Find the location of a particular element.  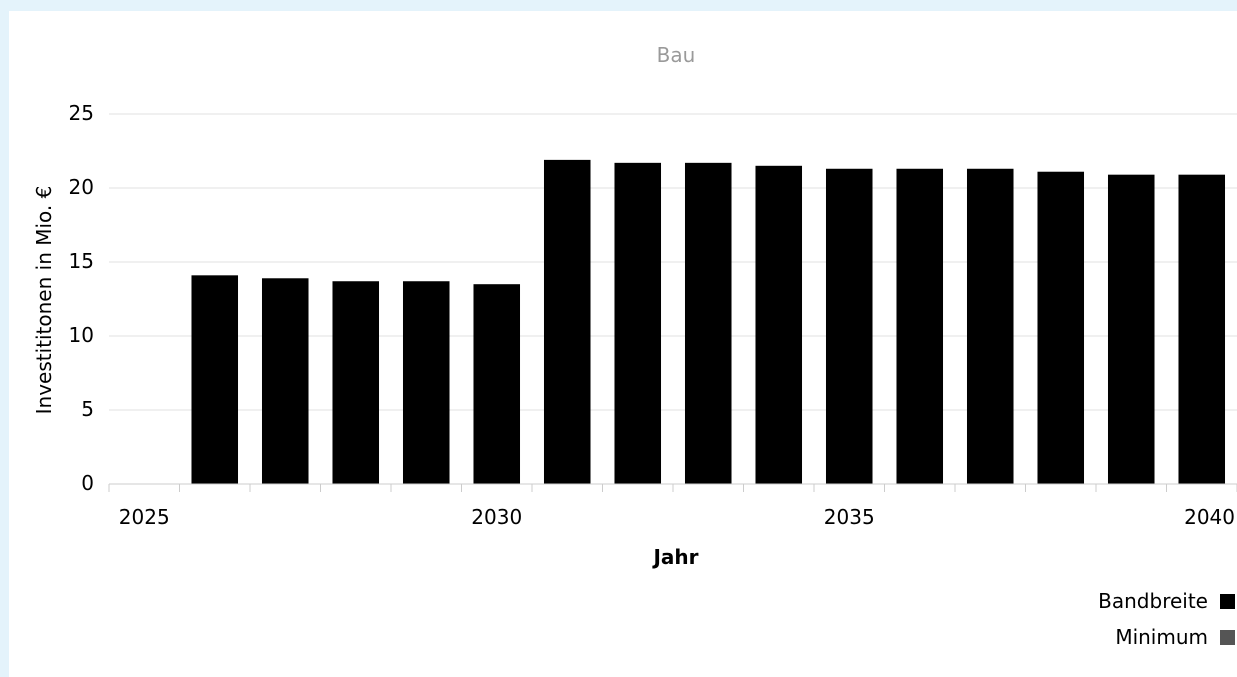

x-axis-ticks: 2025 2030 2035 2040 is located at coordinates (672, 506).